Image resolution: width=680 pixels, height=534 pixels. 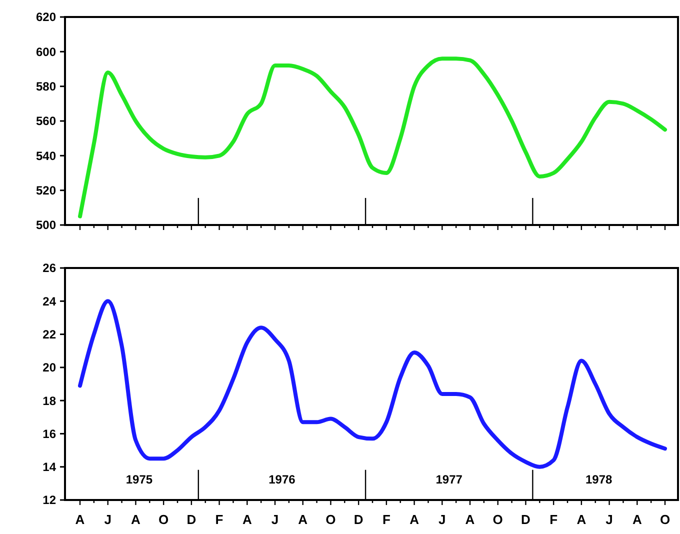 What do you see at coordinates (49, 367) in the screenshot?
I see `y-tick-label: 20` at bounding box center [49, 367].